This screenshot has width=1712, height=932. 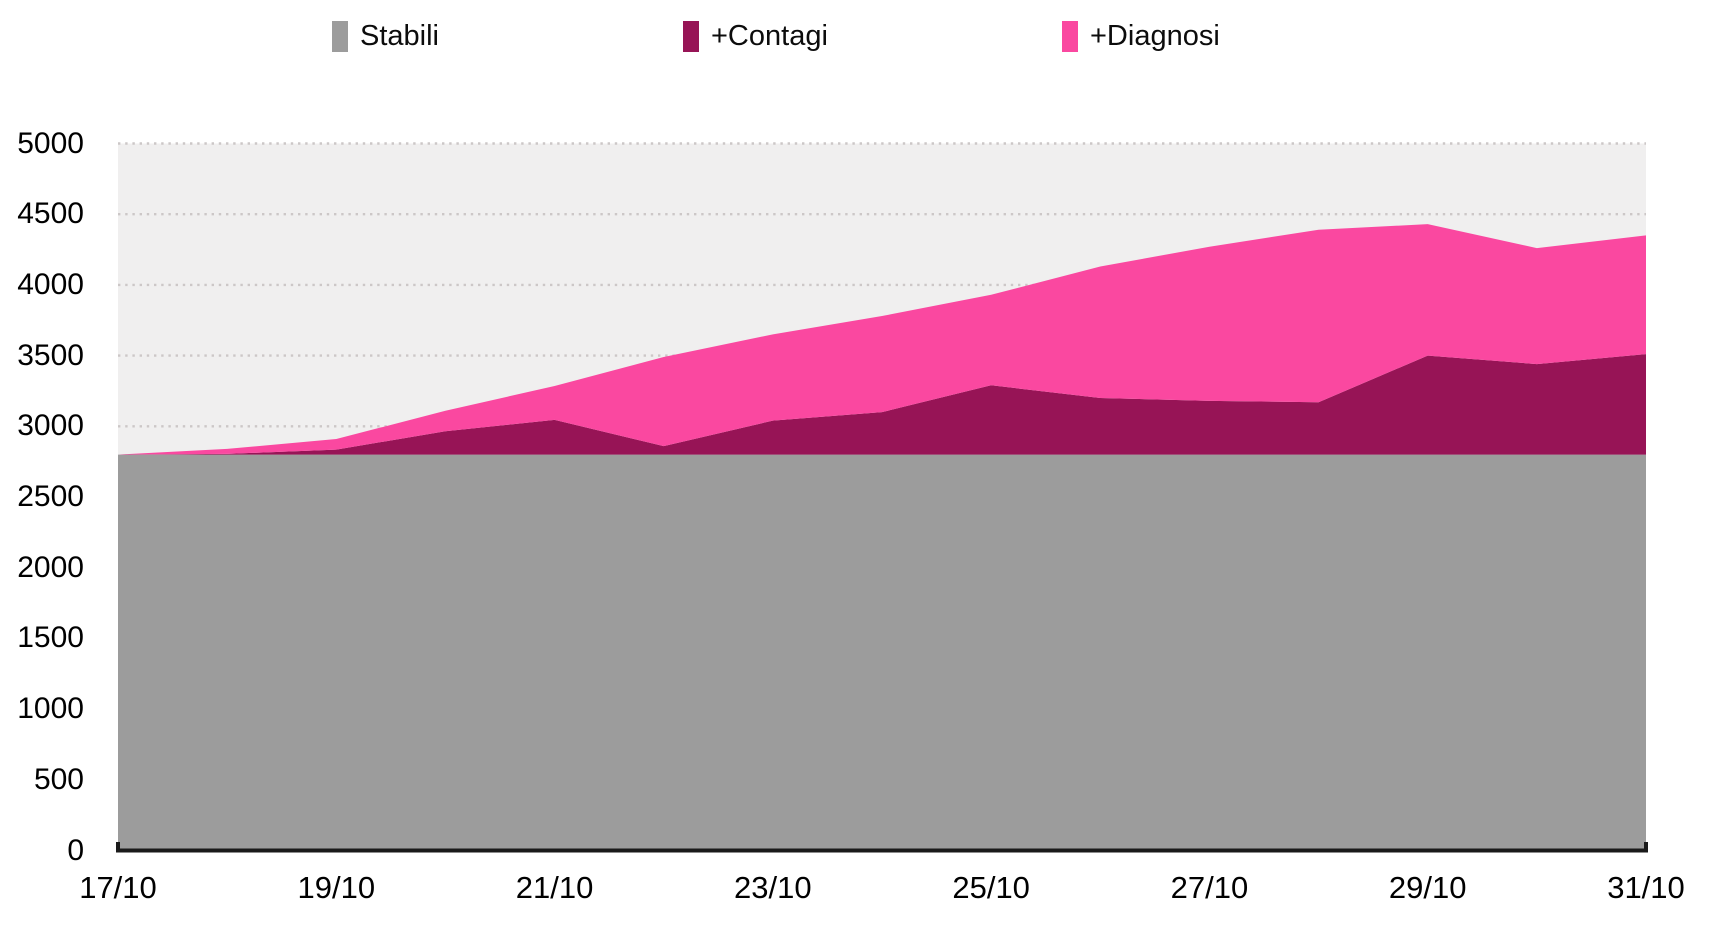 I want to click on x-axis-label: 21/10, so click(x=554, y=887).